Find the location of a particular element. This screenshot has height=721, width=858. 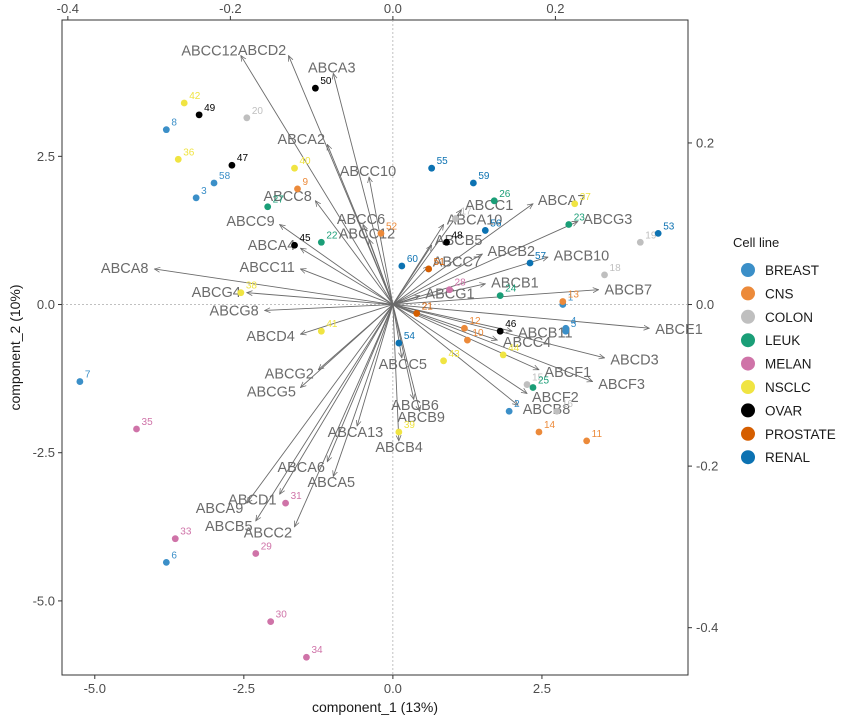

loading-label: ABCC8 is located at coordinates (287, 197).